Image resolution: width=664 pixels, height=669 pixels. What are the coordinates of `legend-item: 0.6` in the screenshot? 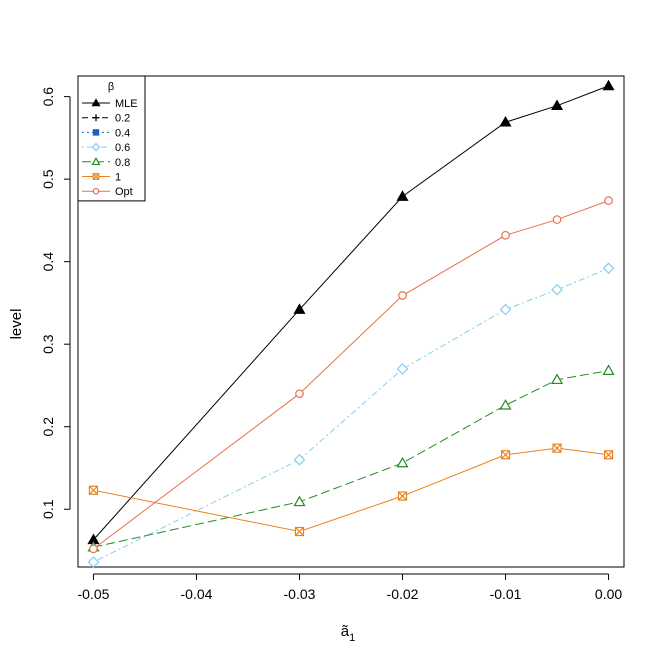 It's located at (106, 148).